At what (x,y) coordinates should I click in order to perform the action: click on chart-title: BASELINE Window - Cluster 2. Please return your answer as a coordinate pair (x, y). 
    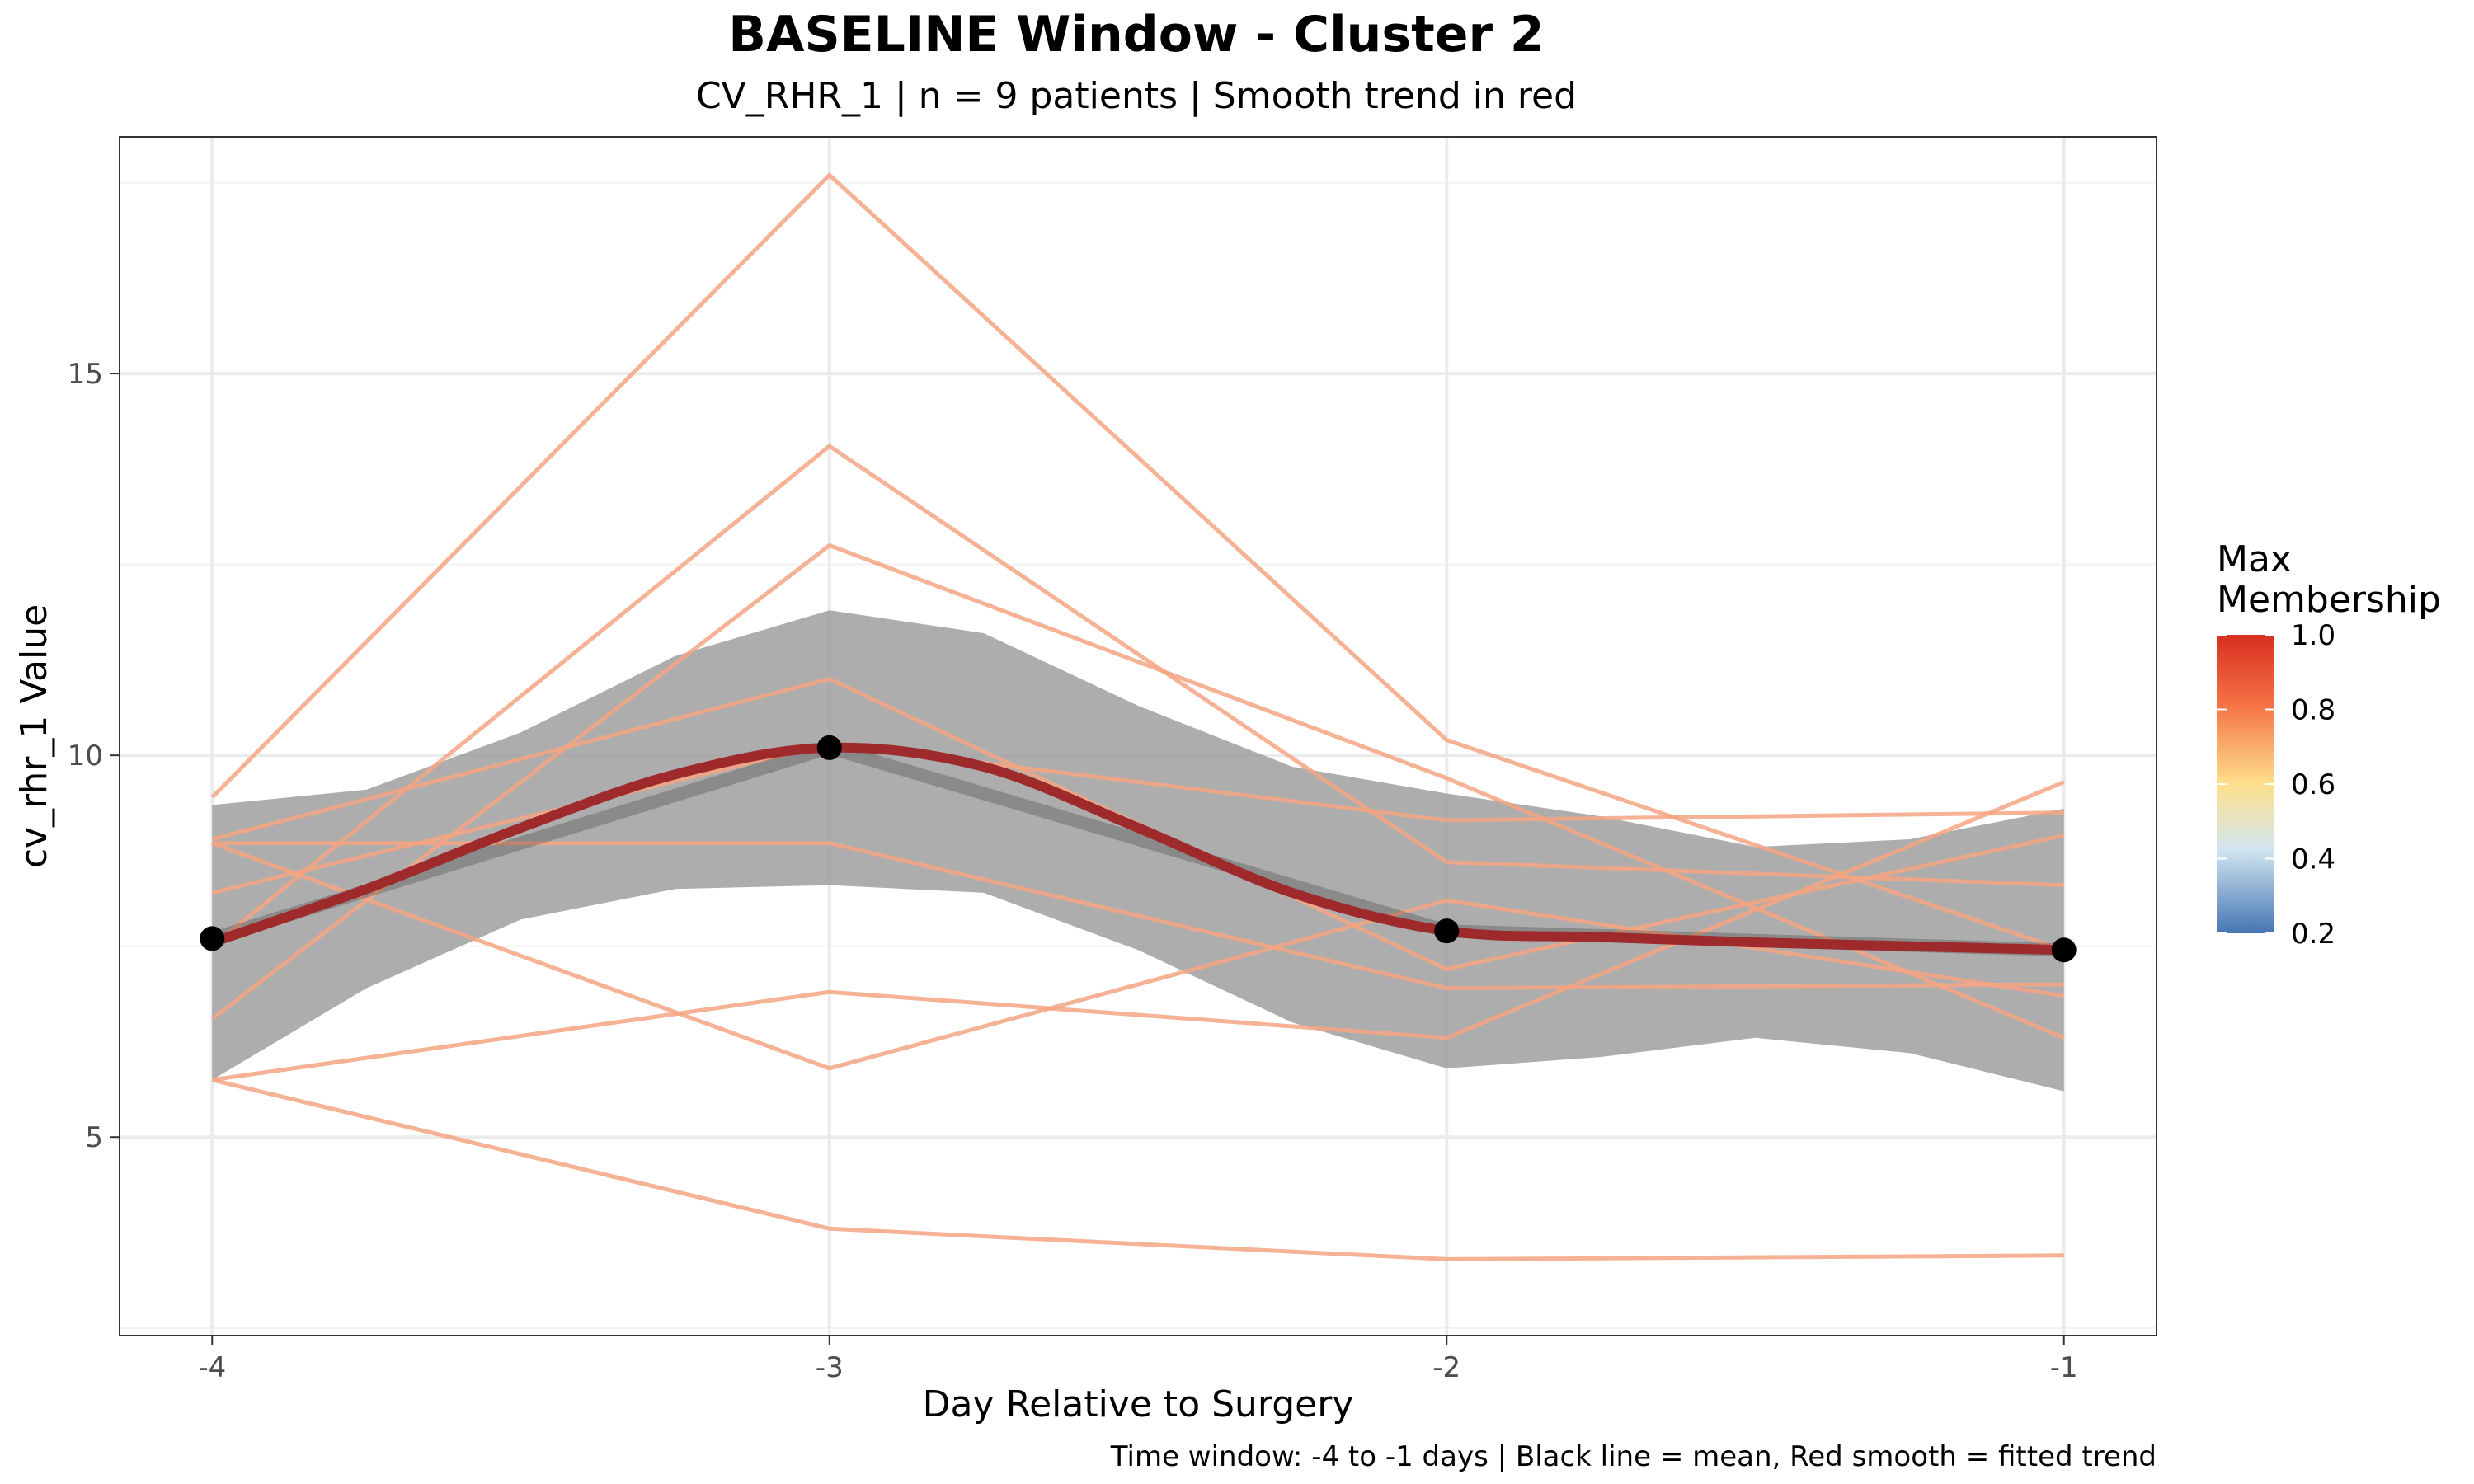
    Looking at the image, I should click on (1136, 34).